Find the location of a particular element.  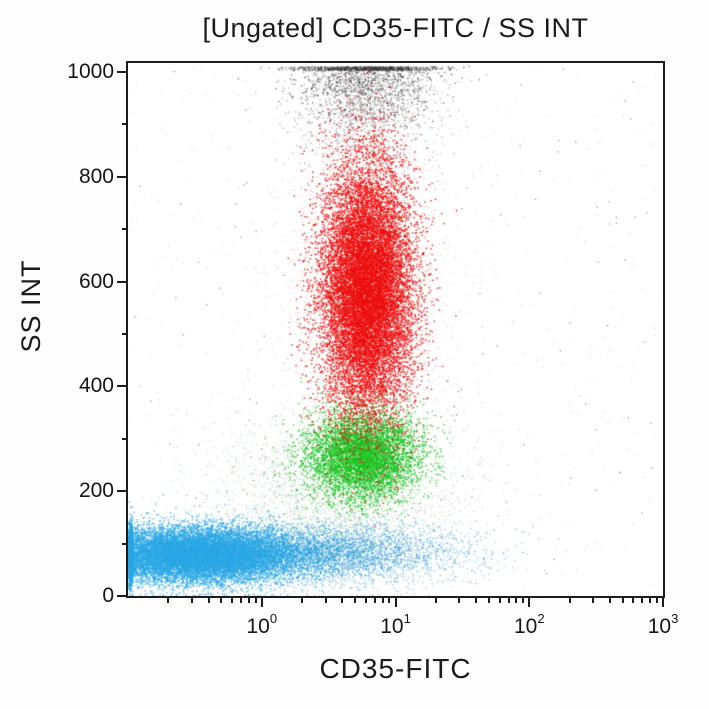

y-tick-label: 0 is located at coordinates (108, 595).